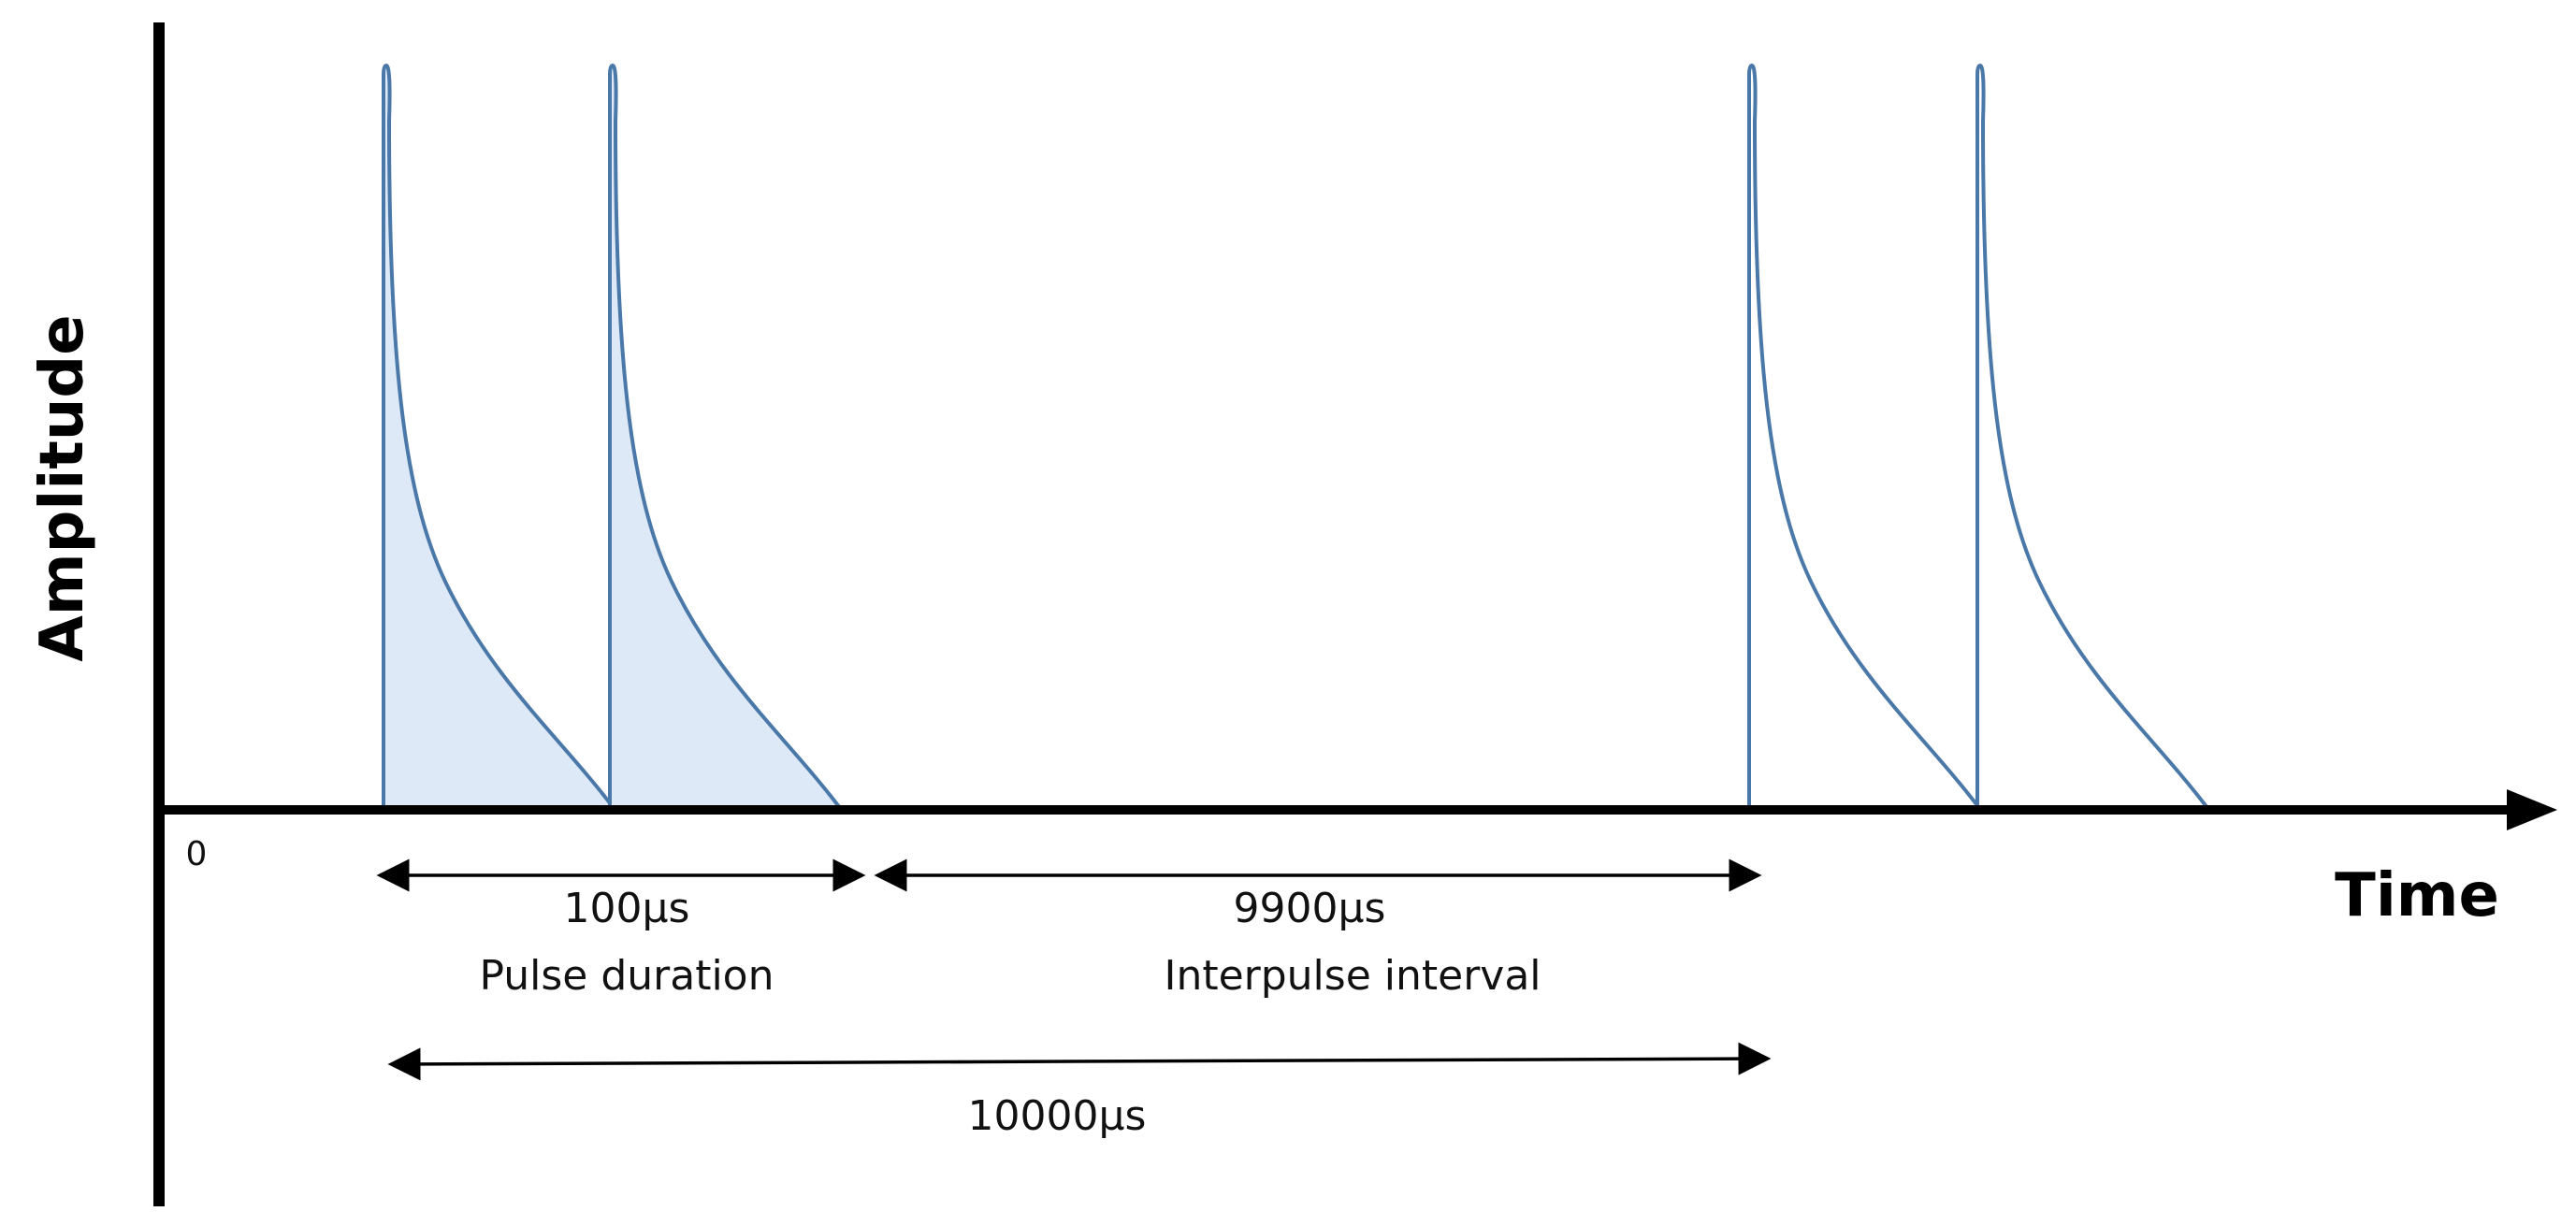 The width and height of the screenshot is (2576, 1226). I want to click on period-arrow, so click(1080, 1061).